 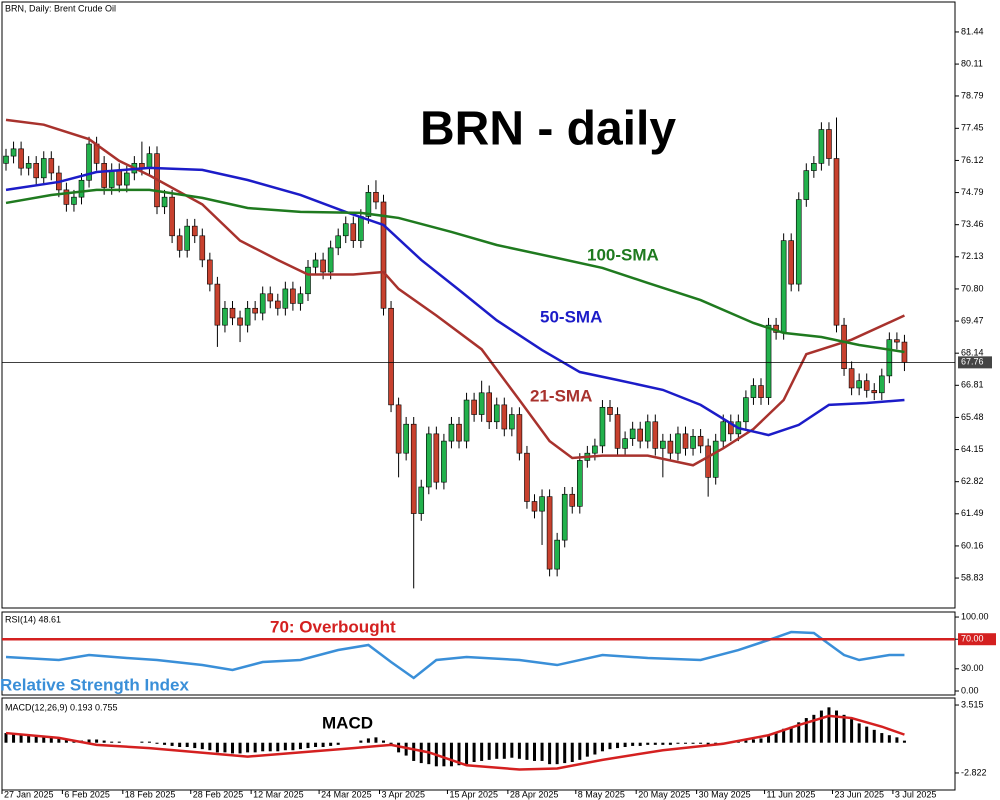 What do you see at coordinates (916, 794) in the screenshot?
I see `x-tick-label: 3 Jul 2025` at bounding box center [916, 794].